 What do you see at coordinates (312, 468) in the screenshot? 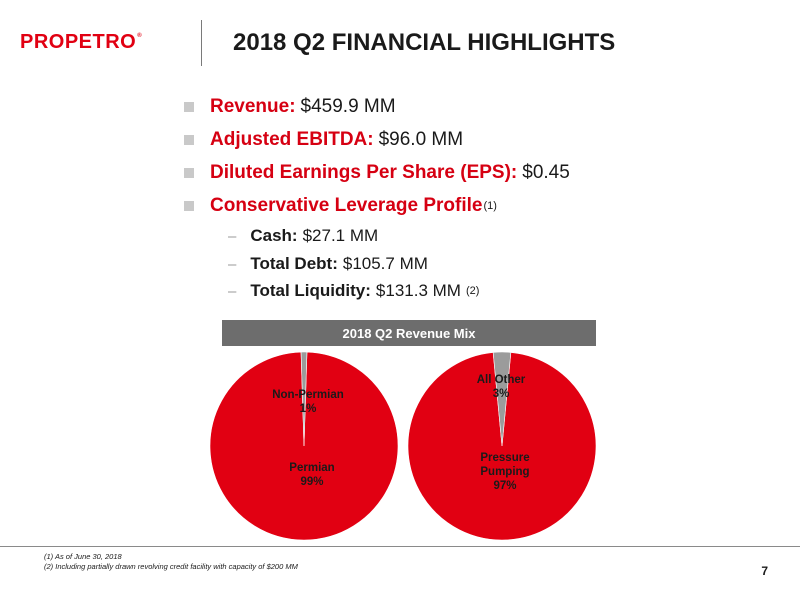
I see `slice-name: Permian` at bounding box center [312, 468].